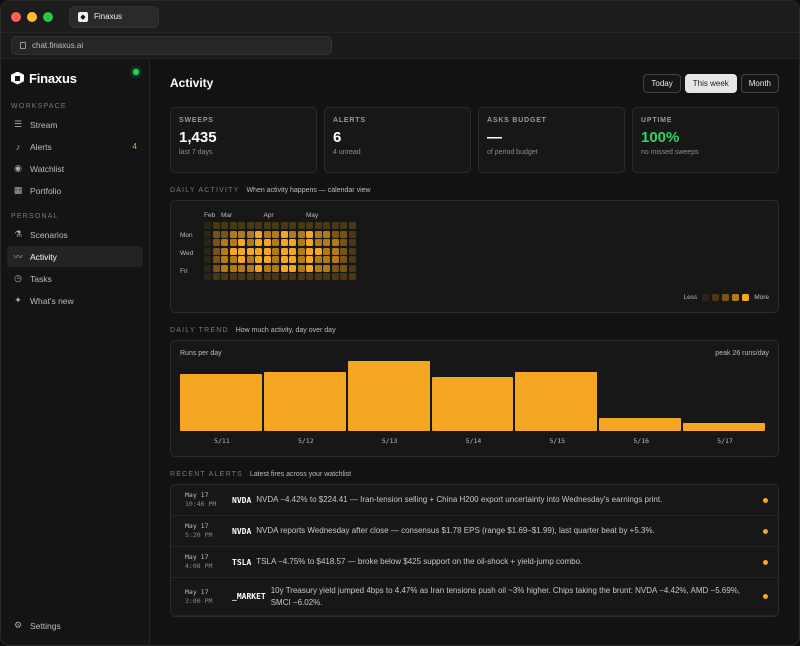 The height and width of the screenshot is (646, 800). I want to click on address-bar: chat.finaxus.ai, so click(171, 45).